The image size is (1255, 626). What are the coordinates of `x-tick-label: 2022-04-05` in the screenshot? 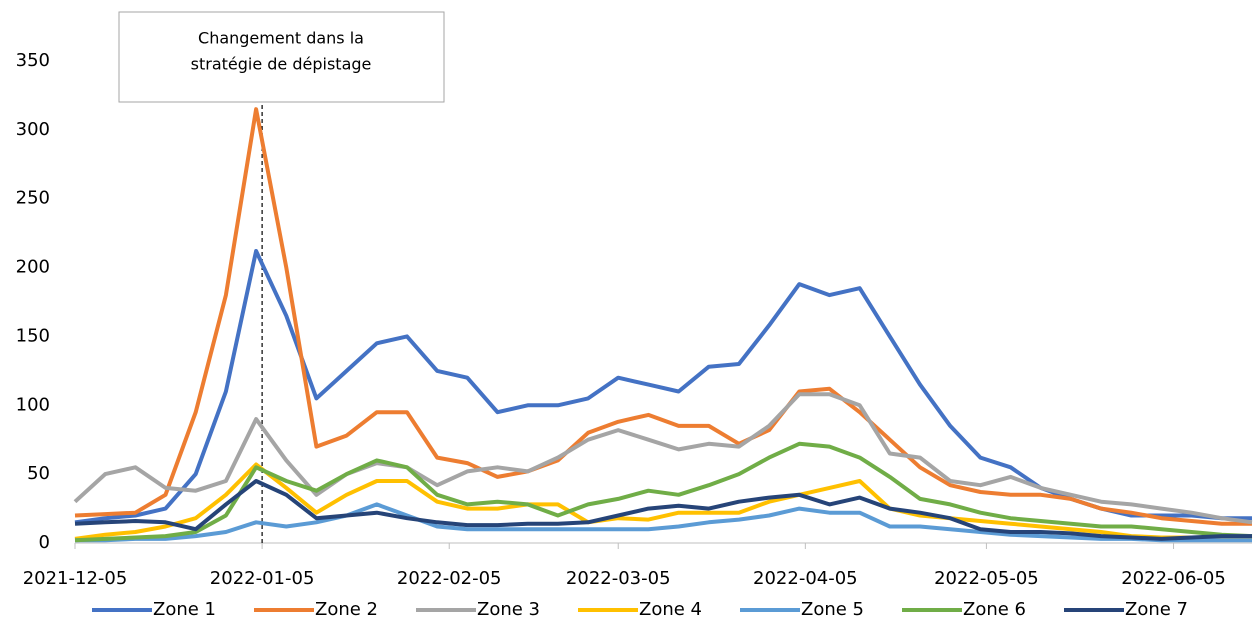 It's located at (805, 578).